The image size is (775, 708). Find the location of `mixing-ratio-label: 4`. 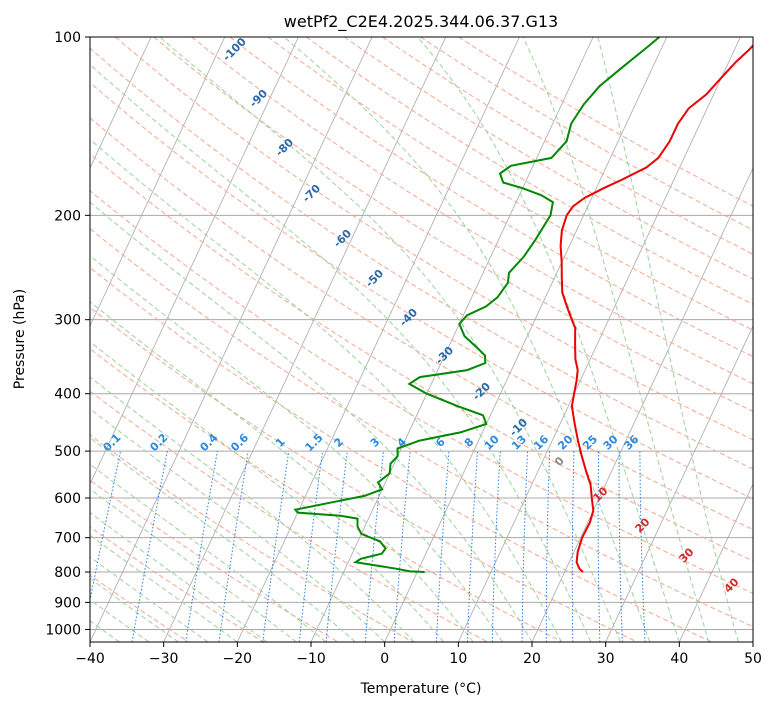

mixing-ratio-label: 4 is located at coordinates (401, 442).